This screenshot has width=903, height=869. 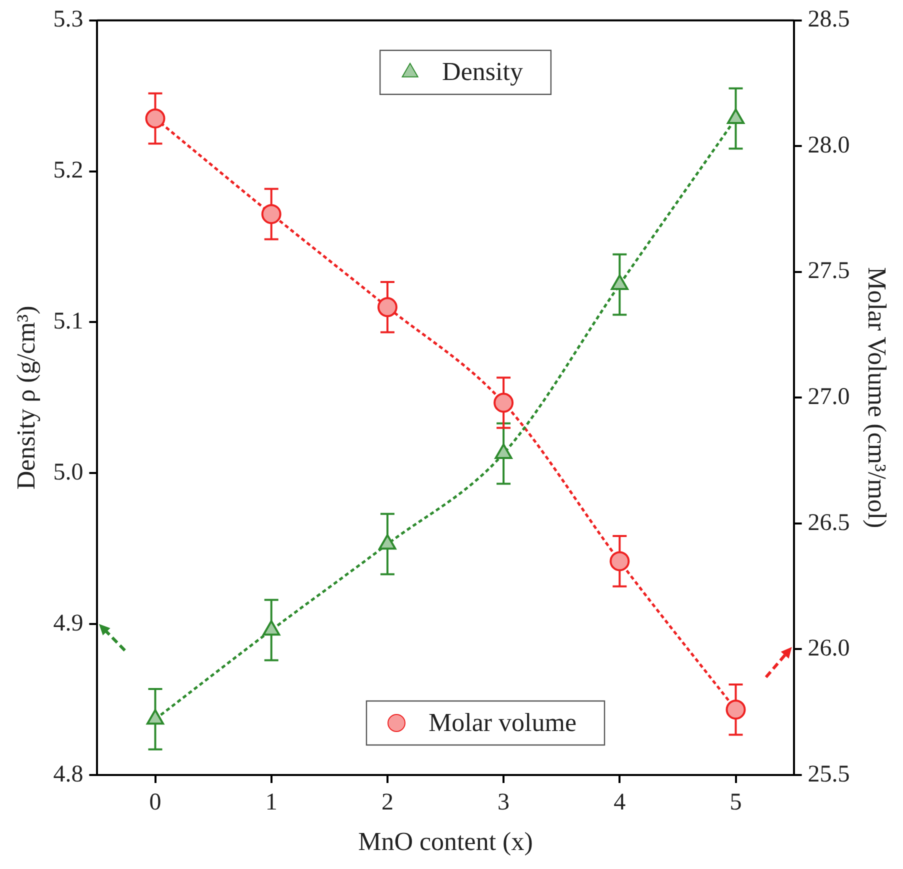 What do you see at coordinates (68, 472) in the screenshot?
I see `y-tick-label: 5.0` at bounding box center [68, 472].